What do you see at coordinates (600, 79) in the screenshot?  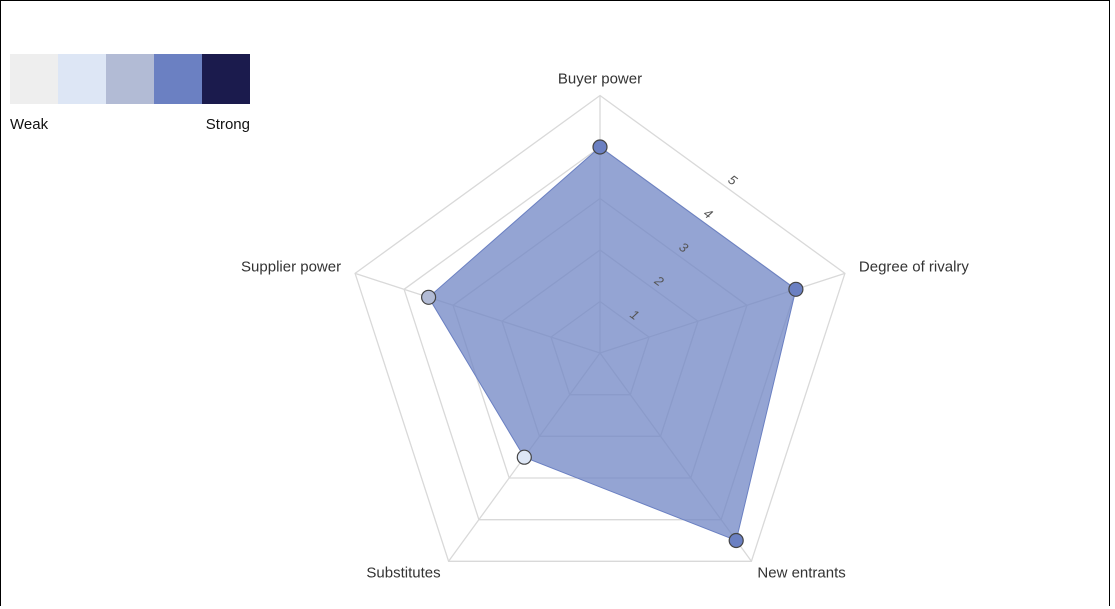 I see `axis-label-buyer-power: Buyer power` at bounding box center [600, 79].